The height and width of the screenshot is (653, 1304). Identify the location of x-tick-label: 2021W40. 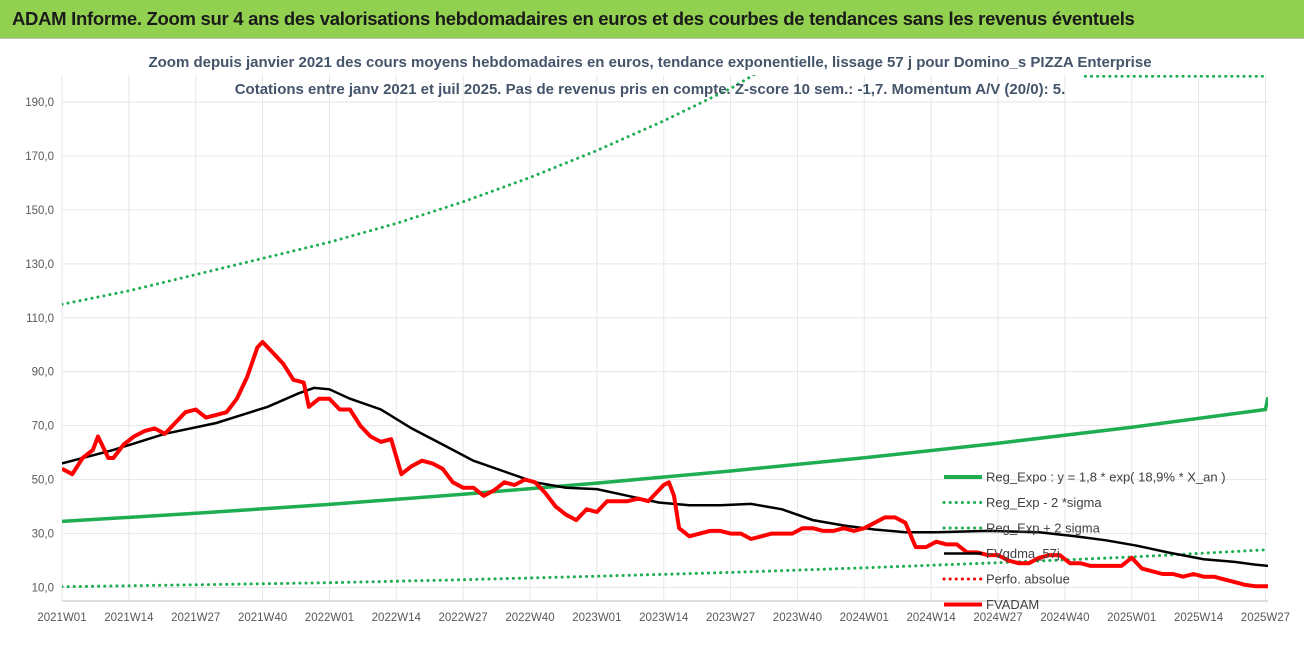
(262, 618).